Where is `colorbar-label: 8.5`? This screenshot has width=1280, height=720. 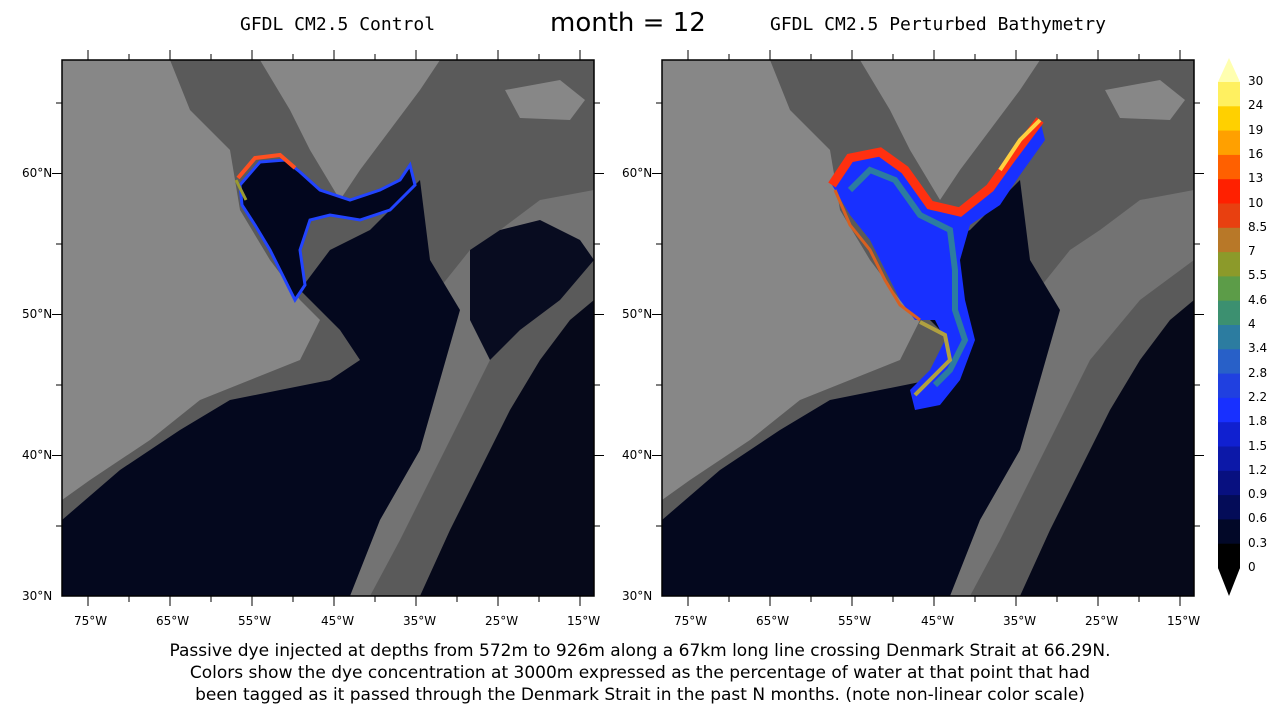 colorbar-label: 8.5 is located at coordinates (1258, 226).